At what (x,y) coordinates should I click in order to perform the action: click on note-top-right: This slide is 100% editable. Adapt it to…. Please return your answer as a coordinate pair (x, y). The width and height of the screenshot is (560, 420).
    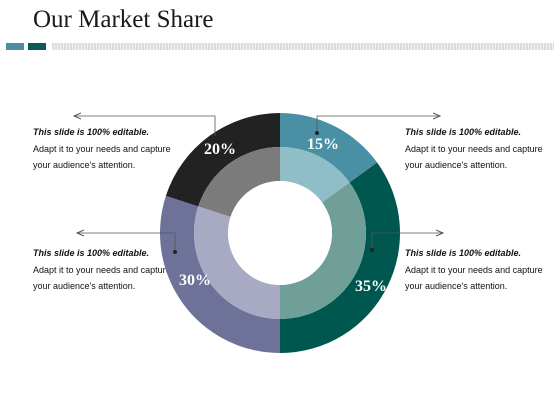
    Looking at the image, I should click on (475, 149).